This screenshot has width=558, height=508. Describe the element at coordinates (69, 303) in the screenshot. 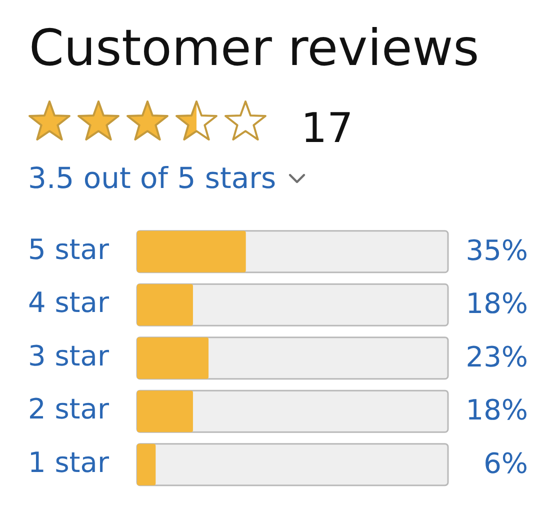

I see `y-tick-label: 4 star` at that location.